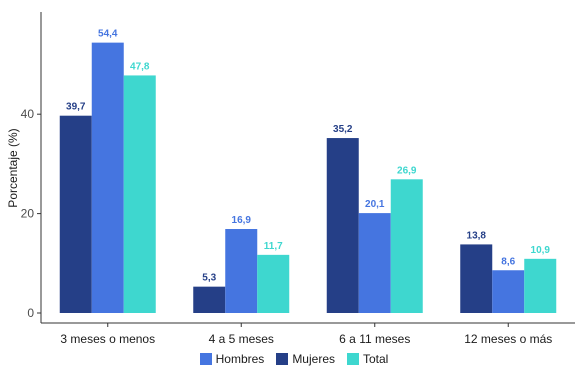 This screenshot has height=372, width=588. Describe the element at coordinates (205, 359) in the screenshot. I see `legend-key-hombres` at that location.